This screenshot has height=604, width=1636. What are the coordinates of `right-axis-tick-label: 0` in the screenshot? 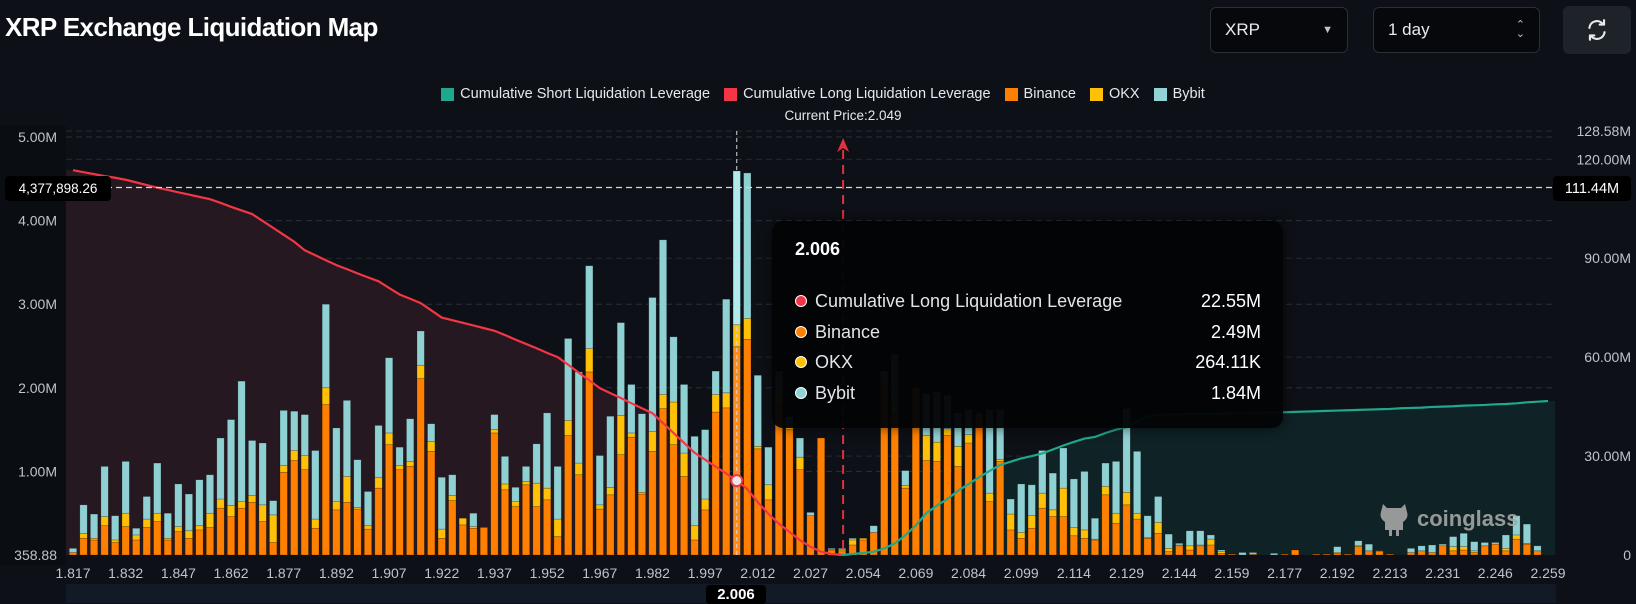 It's located at (1627, 555).